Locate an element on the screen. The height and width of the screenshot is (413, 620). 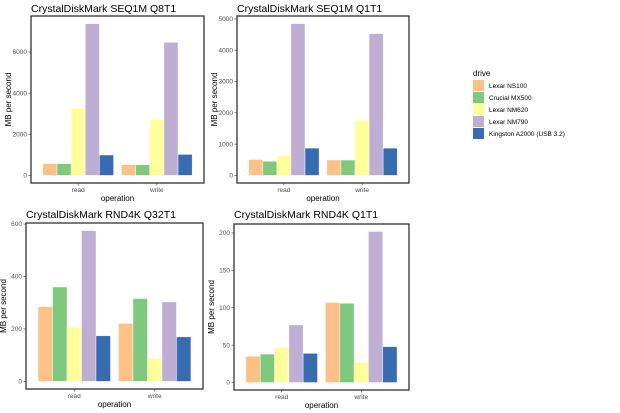
chart-title: CrystalDiskMark SEQ1M Q1T1 is located at coordinates (309, 9).